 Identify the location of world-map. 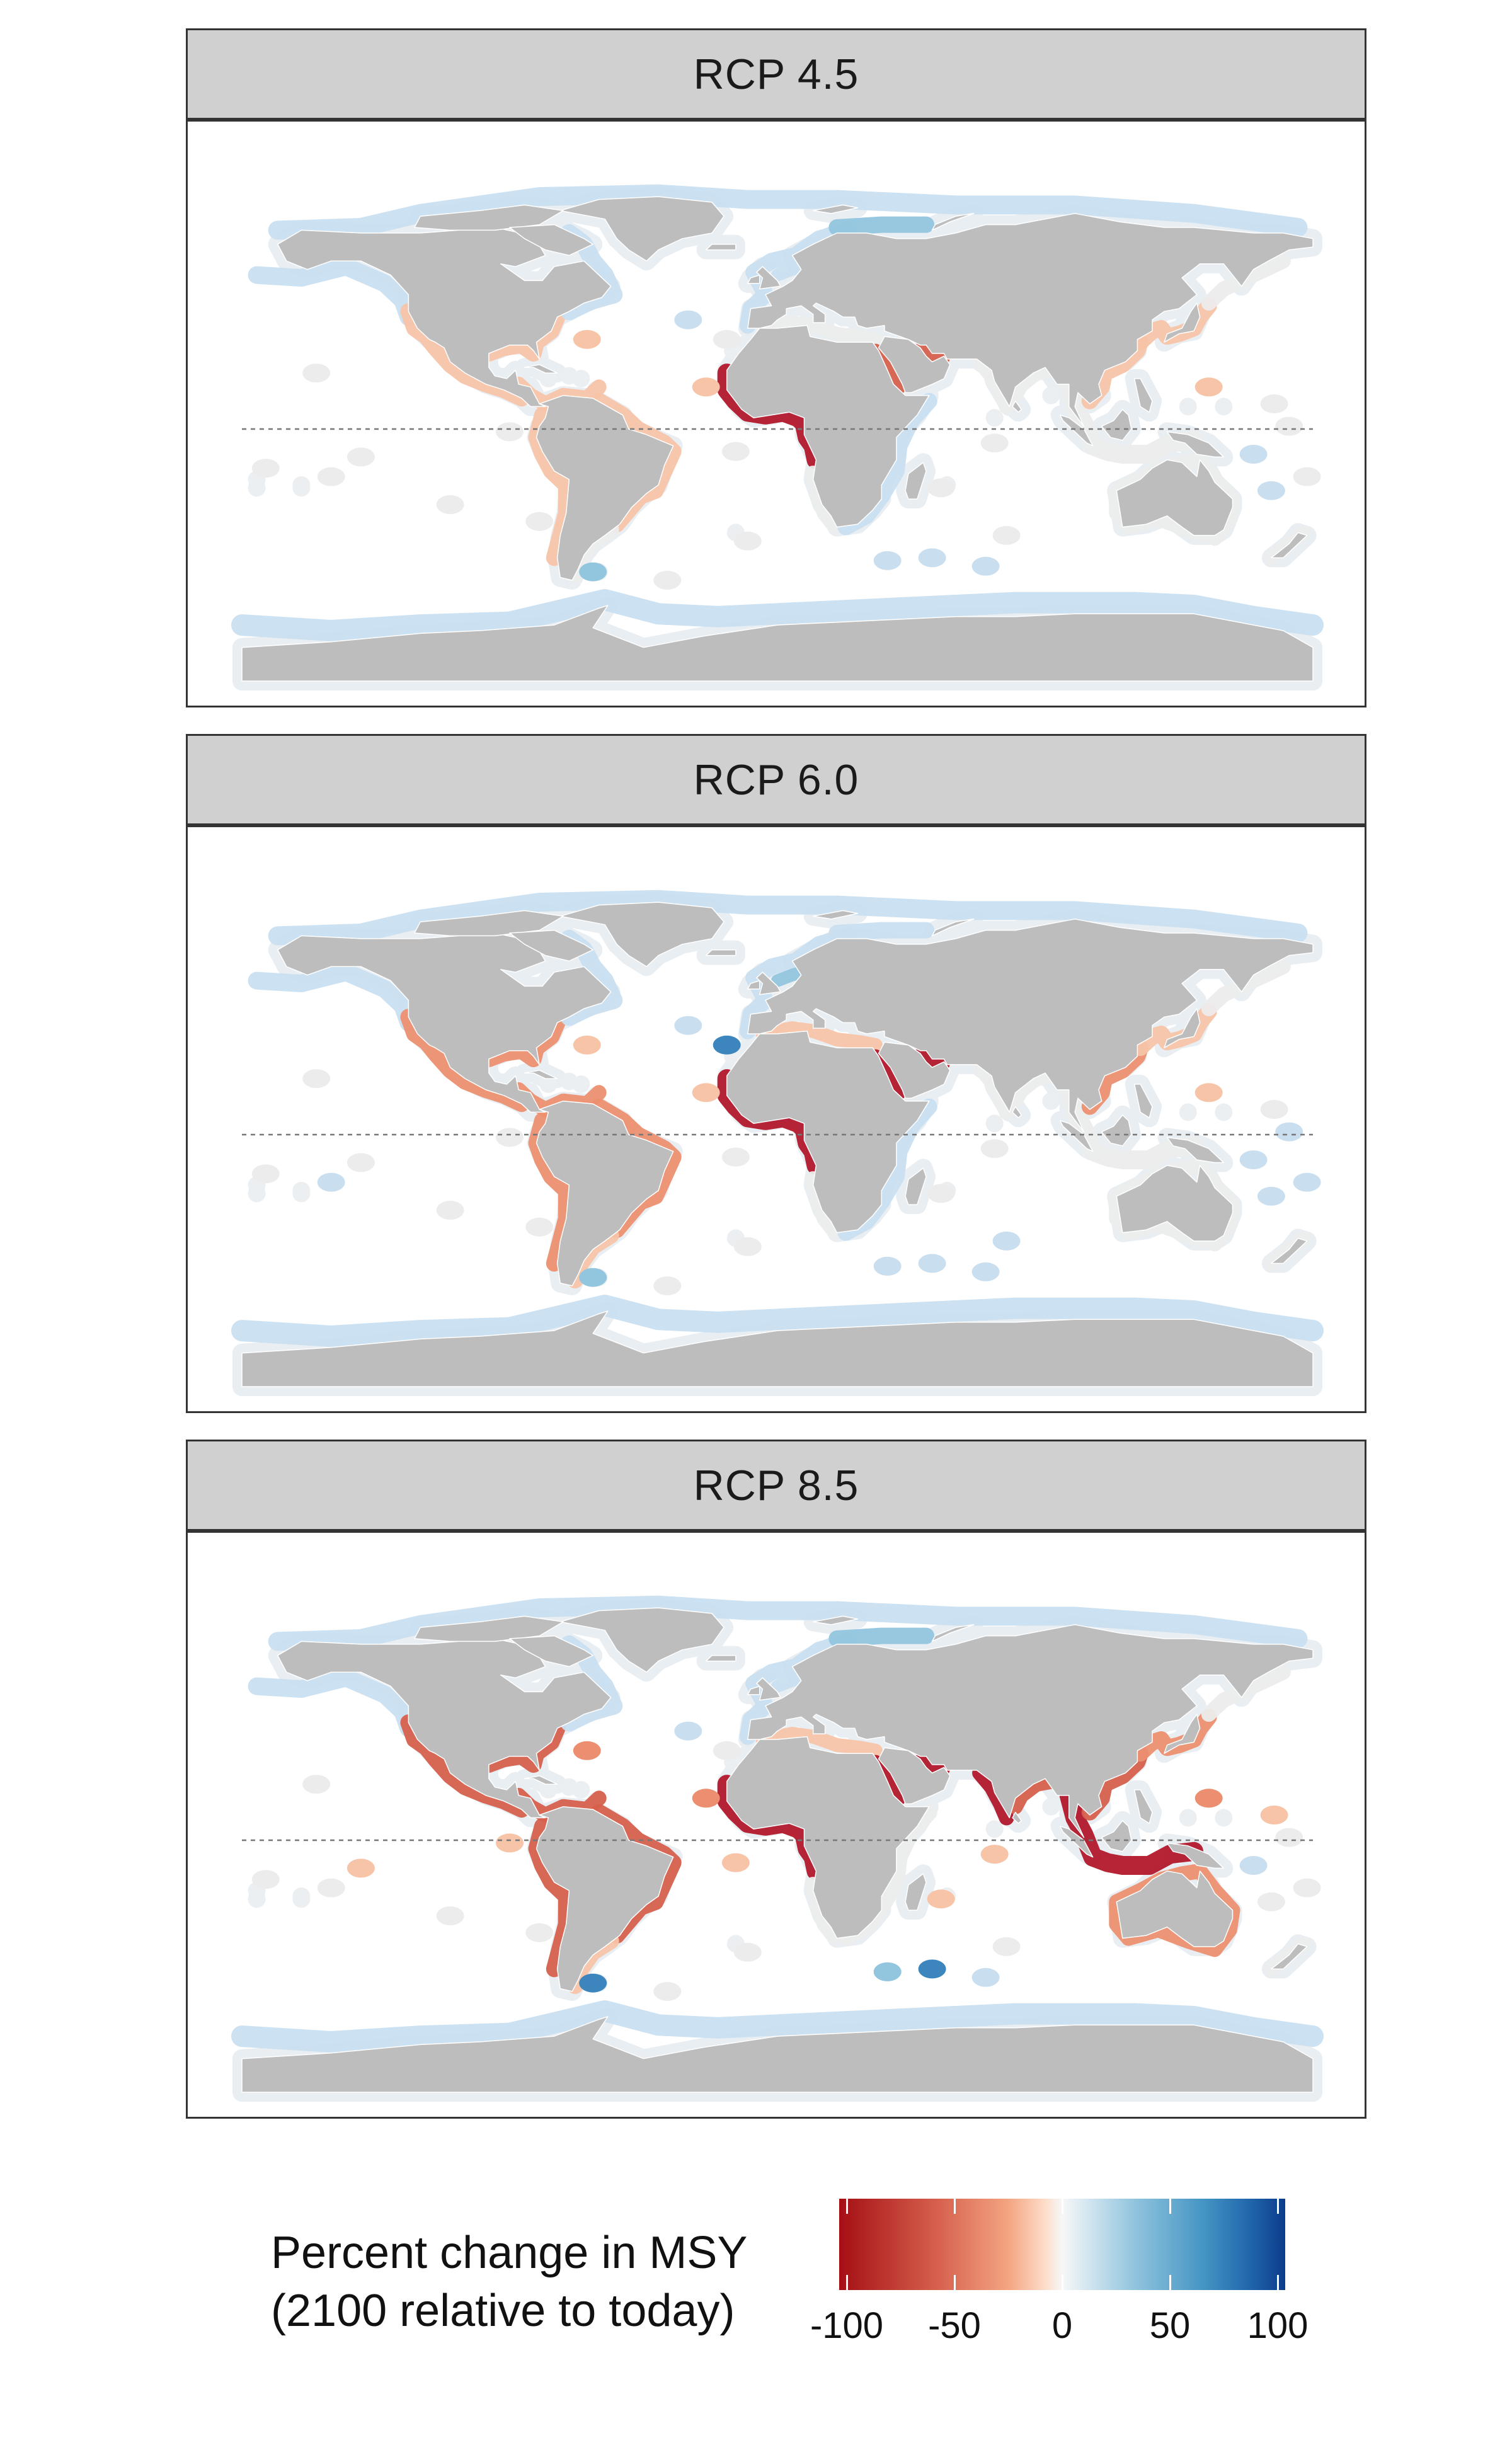
(777, 1848).